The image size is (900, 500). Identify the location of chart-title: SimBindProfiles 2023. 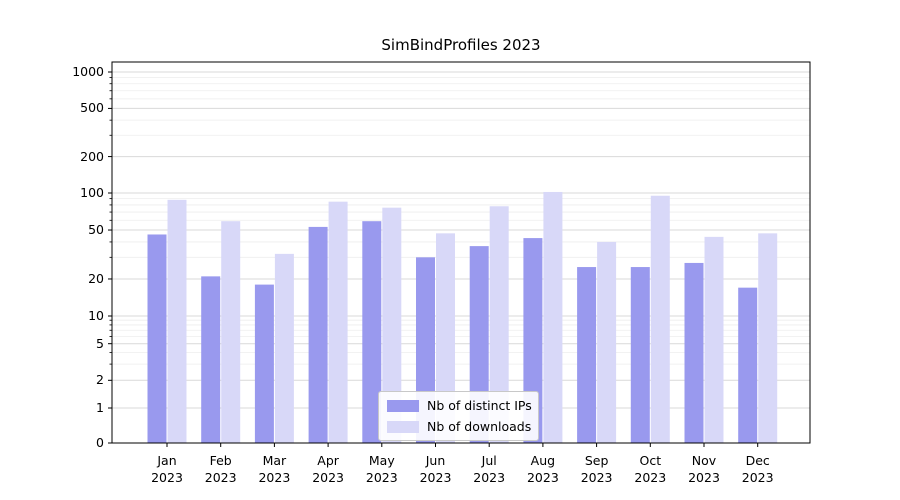
(461, 45).